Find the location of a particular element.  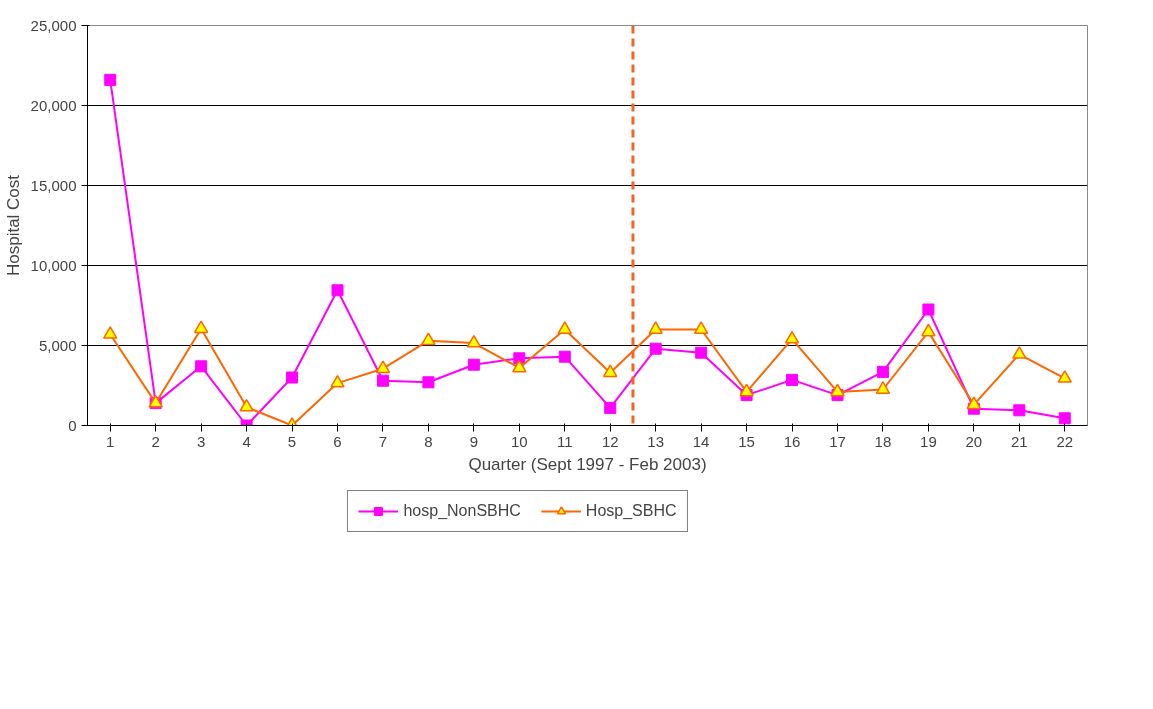

x-tick-label: 8 is located at coordinates (428, 441).